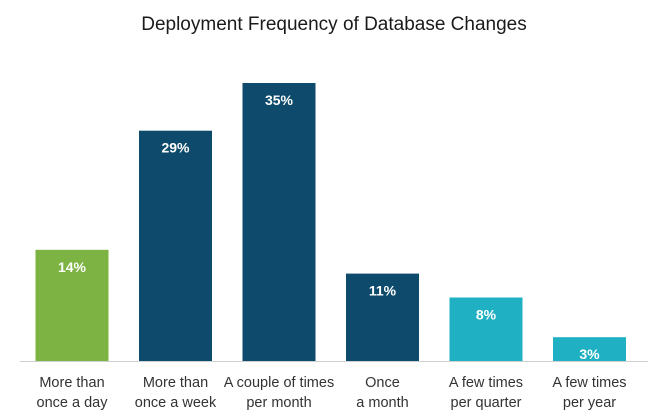 This screenshot has width=668, height=416. What do you see at coordinates (176, 393) in the screenshot?
I see `category-label-2: More than once a week` at bounding box center [176, 393].